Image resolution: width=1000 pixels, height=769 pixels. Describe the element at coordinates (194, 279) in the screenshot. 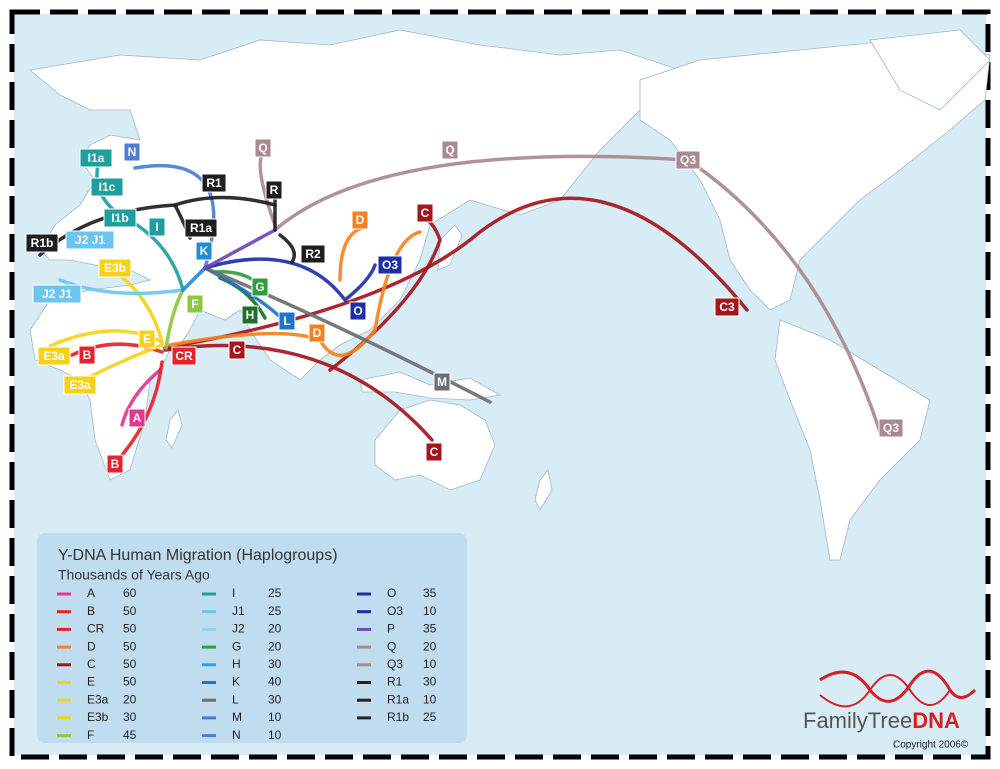

I see `route-k` at that location.